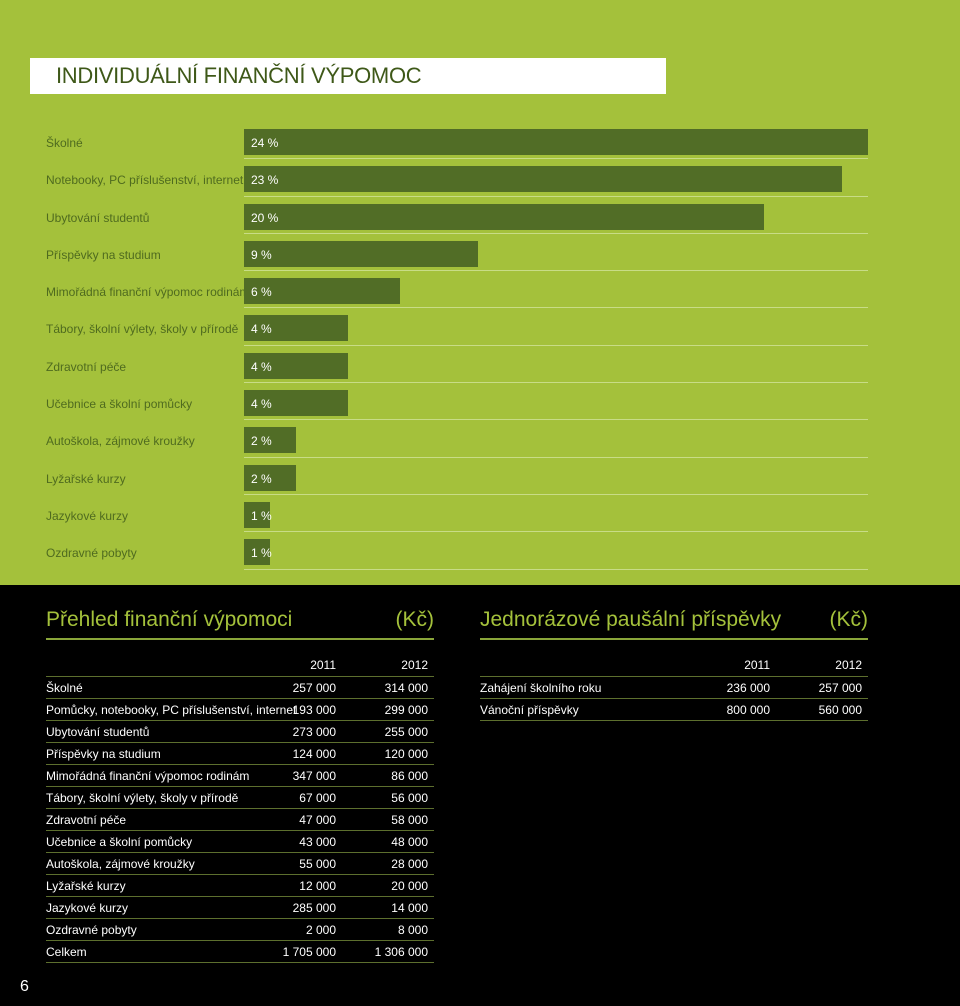  Describe the element at coordinates (457, 517) in the screenshot. I see `bar-row: Jazykové kurzy 1 %` at that location.